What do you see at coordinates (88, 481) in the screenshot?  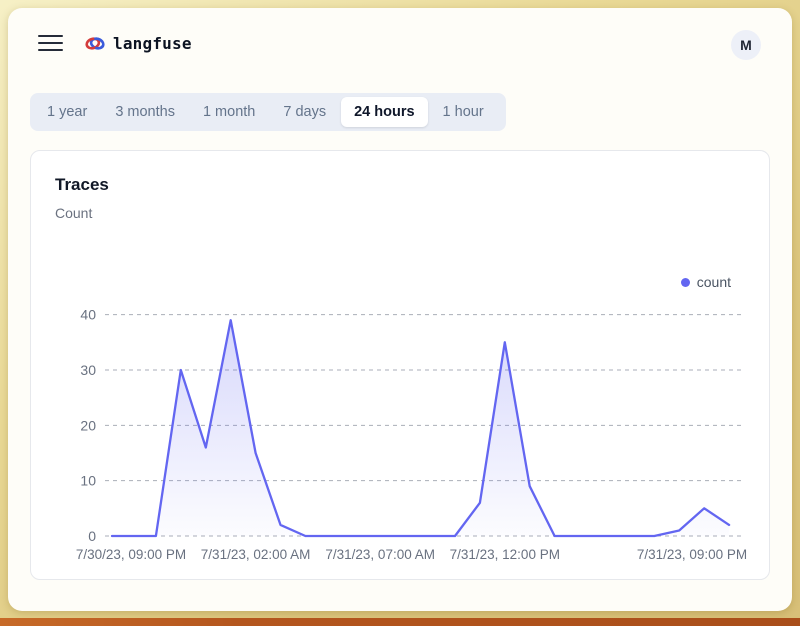 I see `y-tick-label: 10` at bounding box center [88, 481].